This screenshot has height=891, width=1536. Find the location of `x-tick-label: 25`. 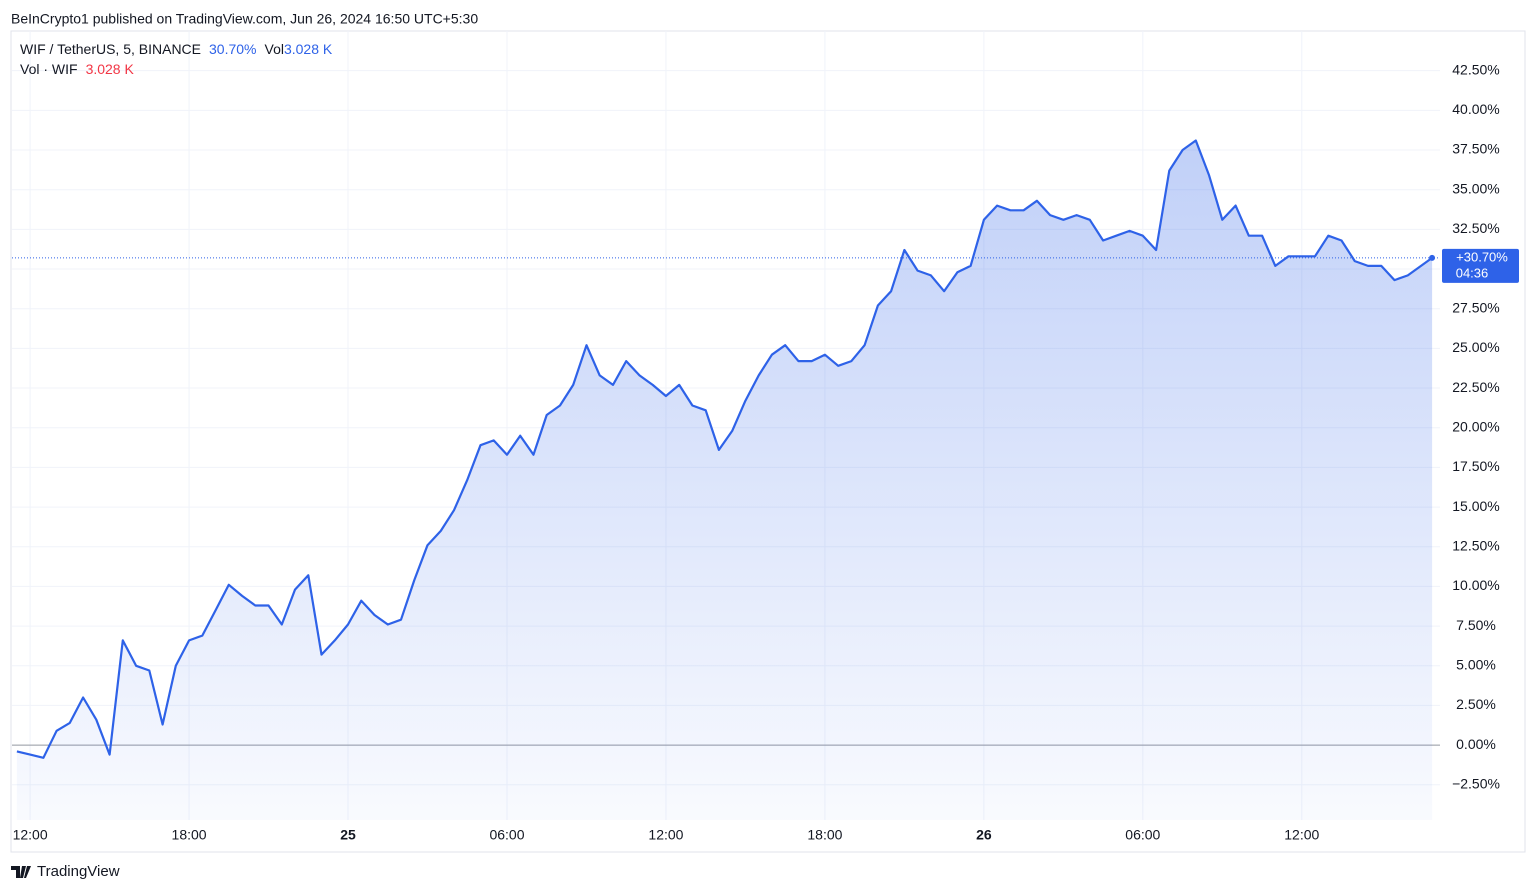

x-tick-label: 25 is located at coordinates (348, 835).